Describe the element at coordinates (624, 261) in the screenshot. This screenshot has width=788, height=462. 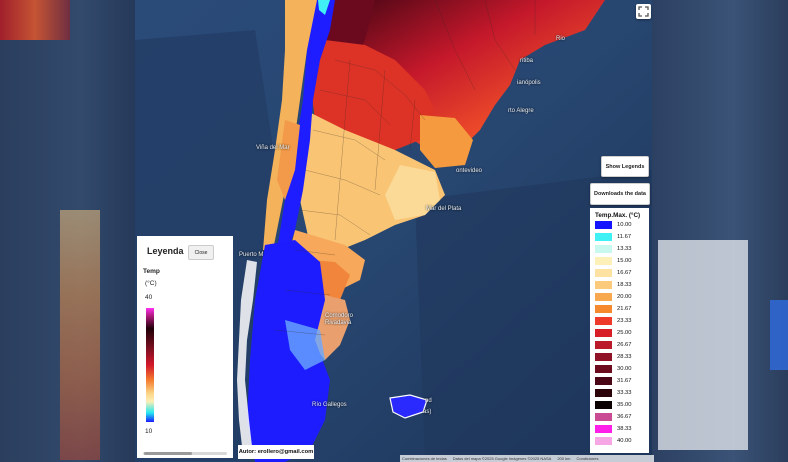
I see `colorbar-label: 15.00` at that location.